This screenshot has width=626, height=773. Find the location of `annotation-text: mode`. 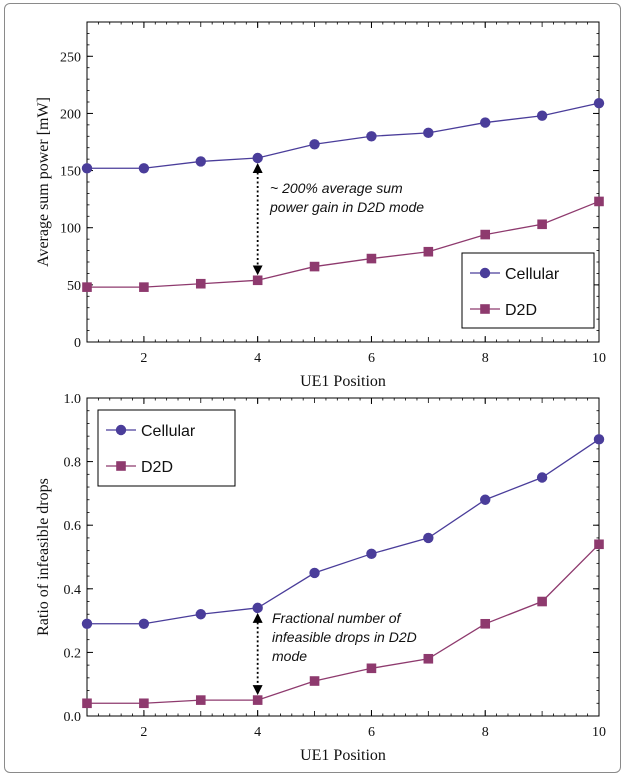

annotation-text: mode is located at coordinates (289, 656).